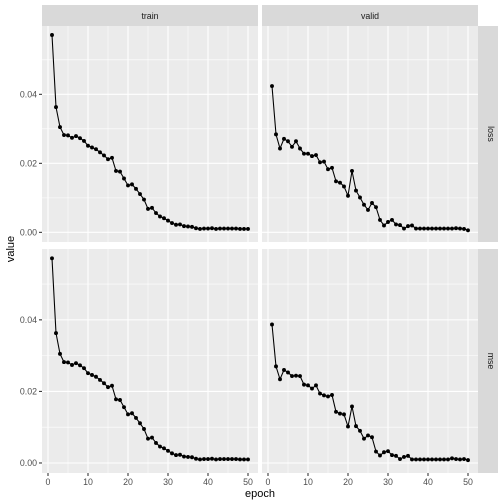 The image size is (504, 504). What do you see at coordinates (491, 361) in the screenshot?
I see `strip-label-mse: mse` at bounding box center [491, 361].